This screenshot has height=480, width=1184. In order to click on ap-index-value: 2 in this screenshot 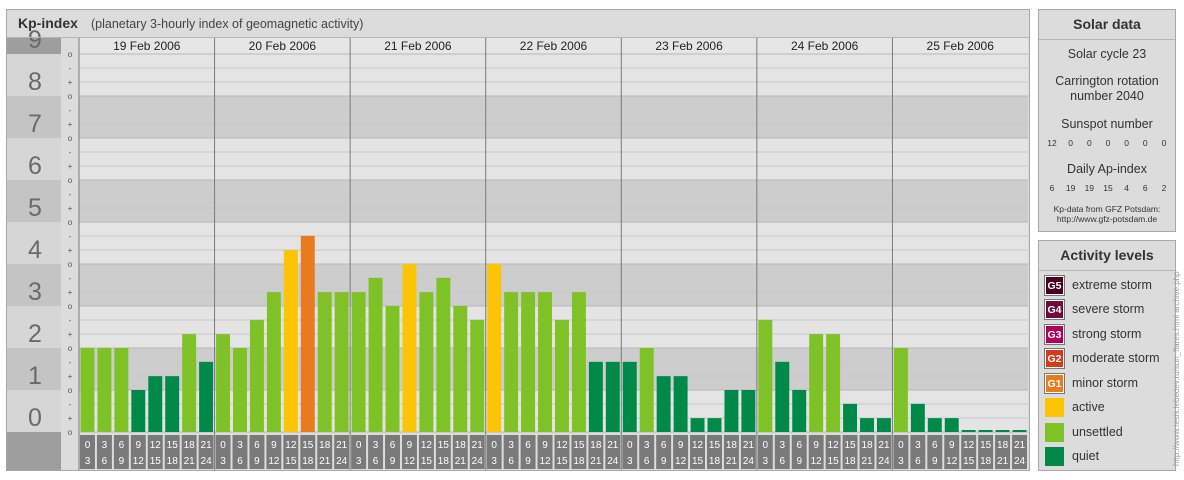, I will do `click(1164, 188)`.